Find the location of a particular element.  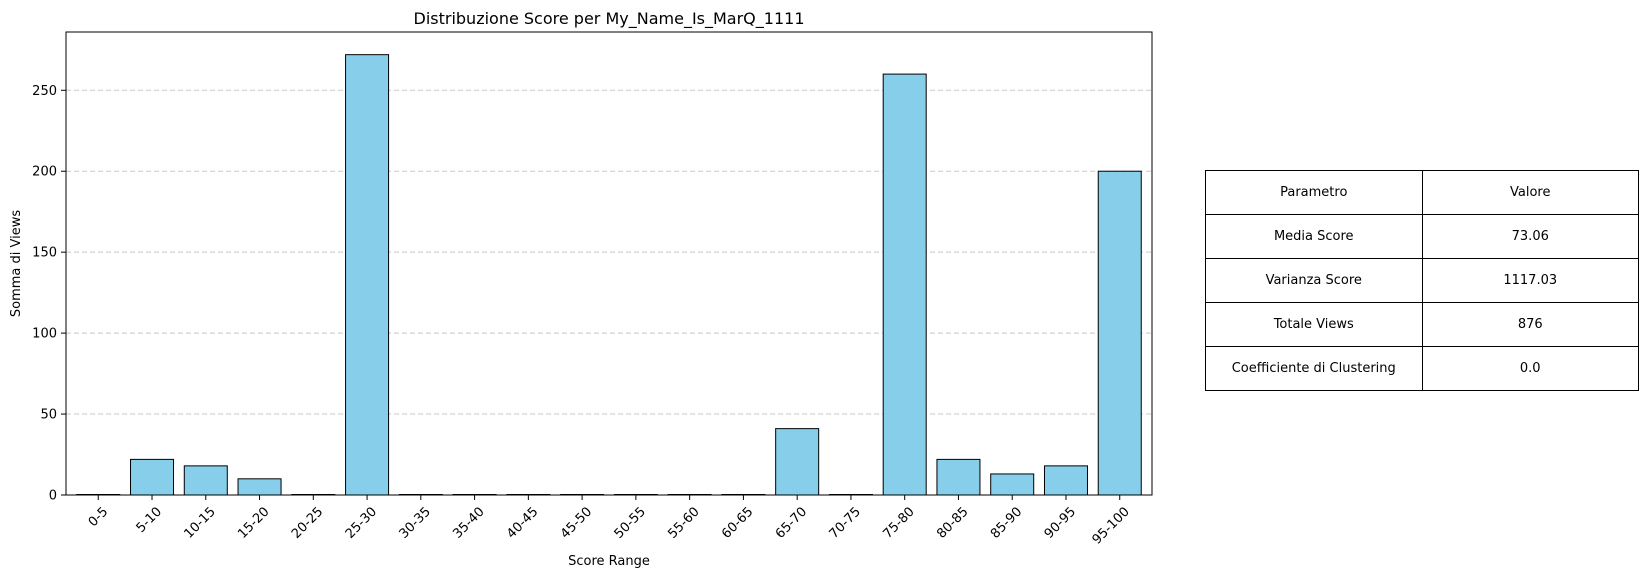

table-header-row: Parametro Valore is located at coordinates (1422, 192).